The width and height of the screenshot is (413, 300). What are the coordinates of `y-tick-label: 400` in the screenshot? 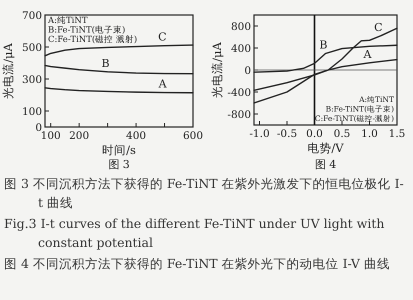 It's located at (240, 49).